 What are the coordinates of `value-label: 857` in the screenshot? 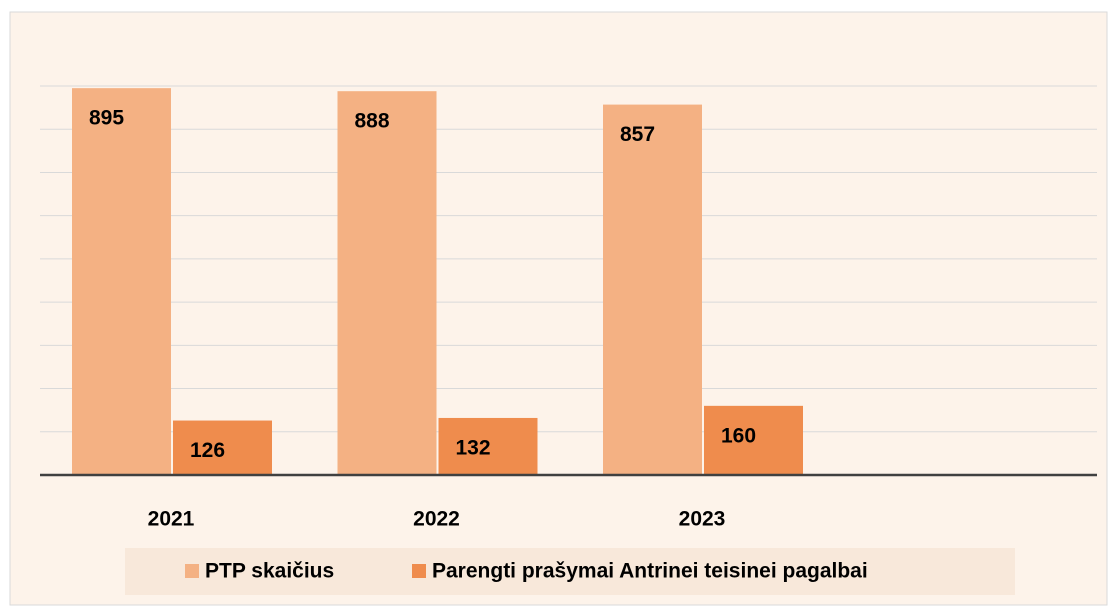 It's located at (637, 134).